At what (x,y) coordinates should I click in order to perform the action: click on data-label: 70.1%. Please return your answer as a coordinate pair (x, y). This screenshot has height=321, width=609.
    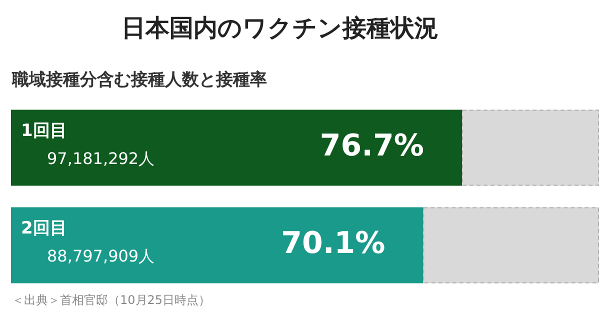
    Looking at the image, I should click on (333, 244).